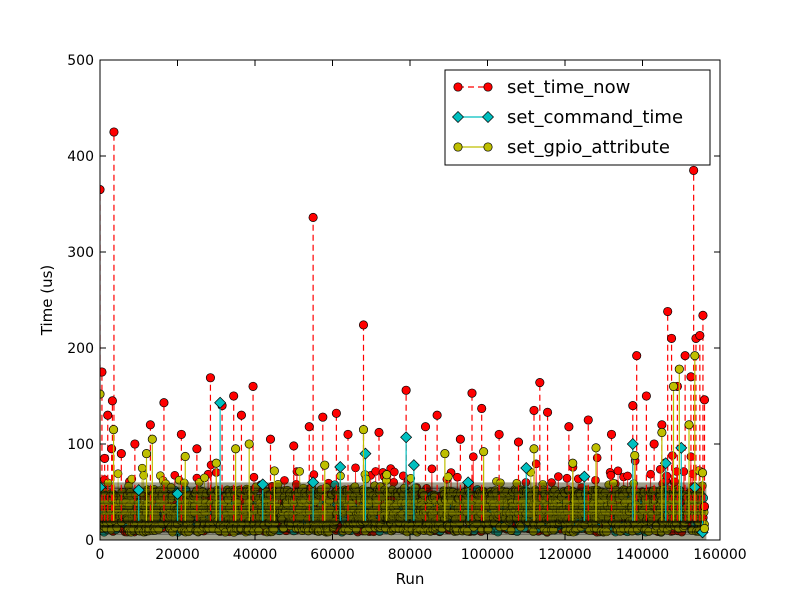 This screenshot has width=800, height=600. Describe the element at coordinates (80, 61) in the screenshot. I see `y-tick-label: 500` at that location.